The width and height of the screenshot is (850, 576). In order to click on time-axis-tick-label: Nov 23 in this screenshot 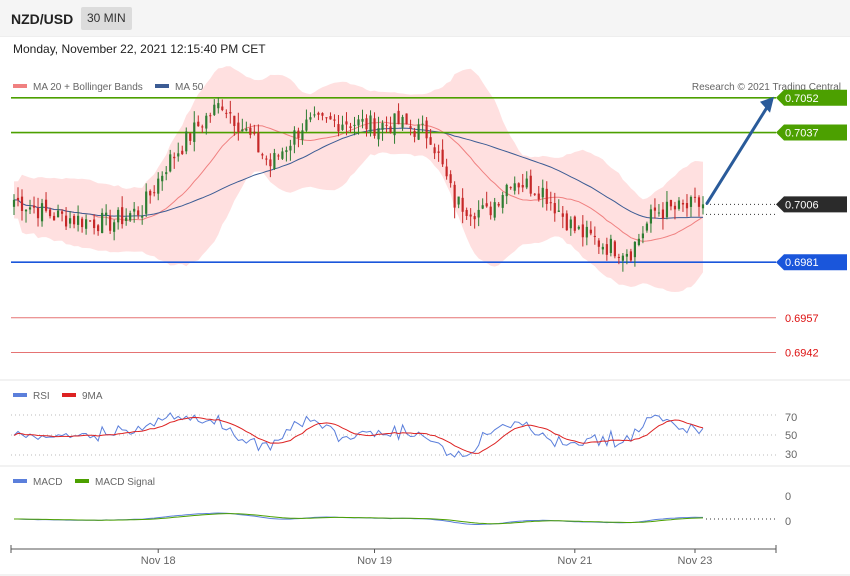, I will do `click(695, 561)`.